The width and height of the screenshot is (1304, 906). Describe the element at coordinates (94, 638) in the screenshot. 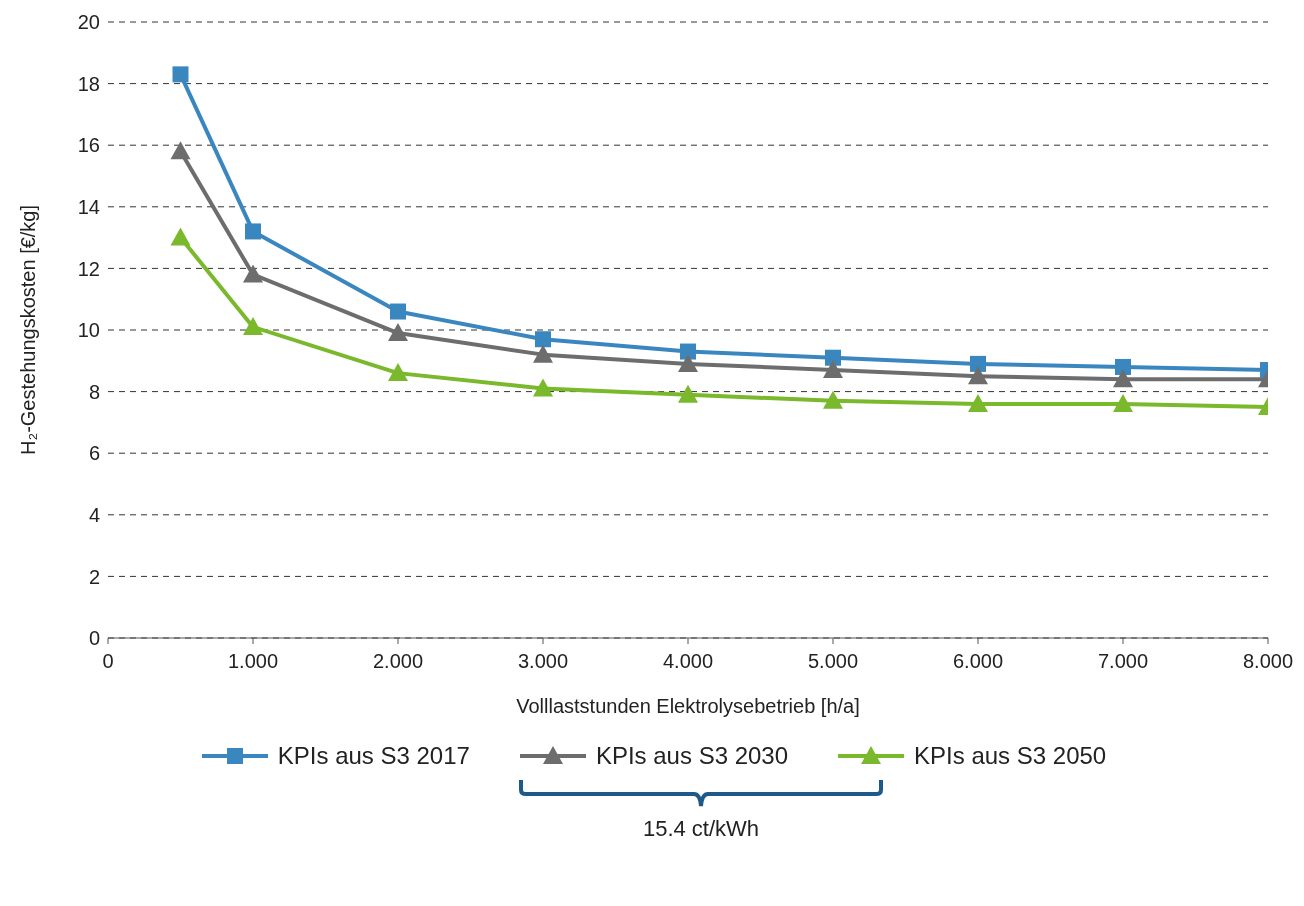

I see `y-tick-label: 0` at that location.